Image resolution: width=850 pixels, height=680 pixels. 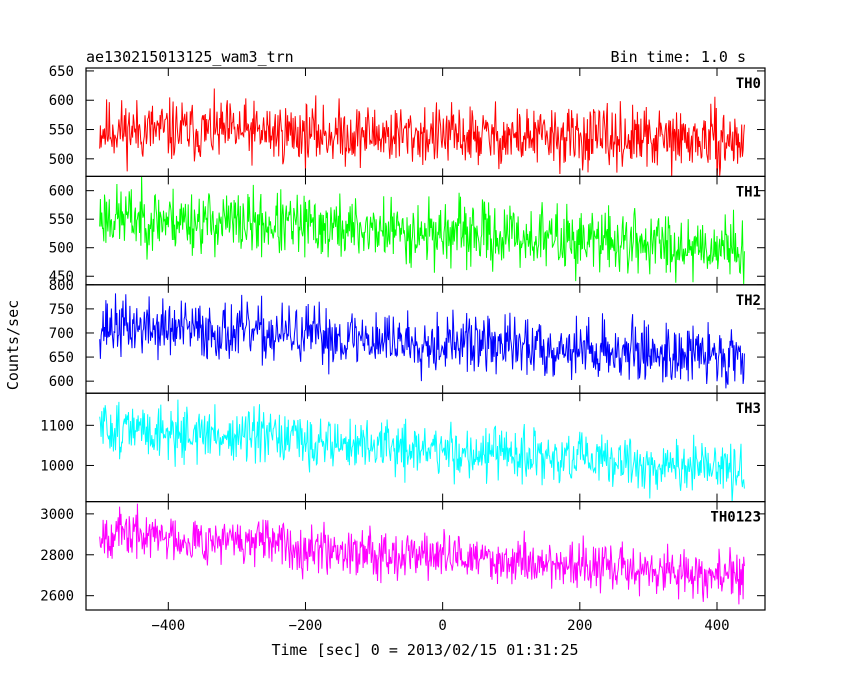 I want to click on series-line-th0, so click(x=422, y=132).